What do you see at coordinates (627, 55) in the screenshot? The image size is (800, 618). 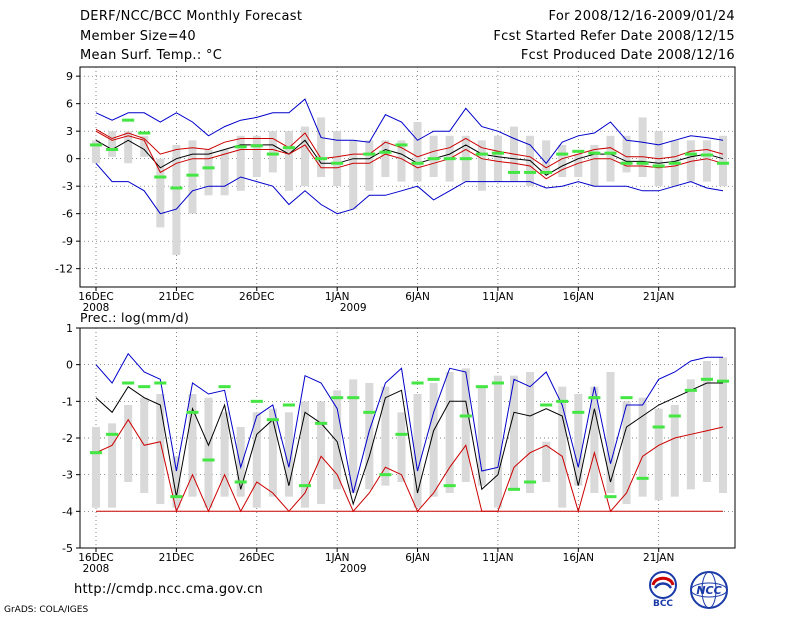 I see `forecast-produced-date: Fcst Produced Date 2008/12/16` at bounding box center [627, 55].